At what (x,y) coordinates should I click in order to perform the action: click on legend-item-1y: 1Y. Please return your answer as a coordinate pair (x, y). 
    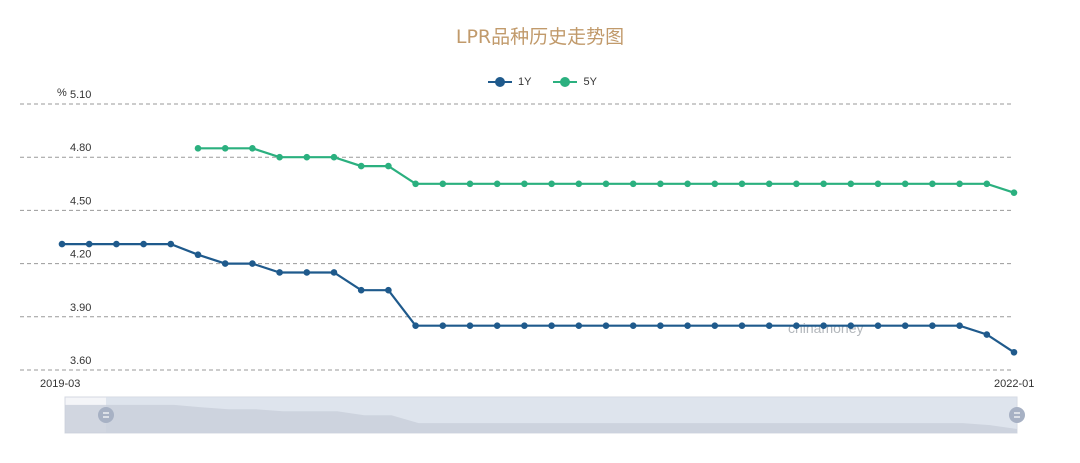
    Looking at the image, I should click on (509, 82).